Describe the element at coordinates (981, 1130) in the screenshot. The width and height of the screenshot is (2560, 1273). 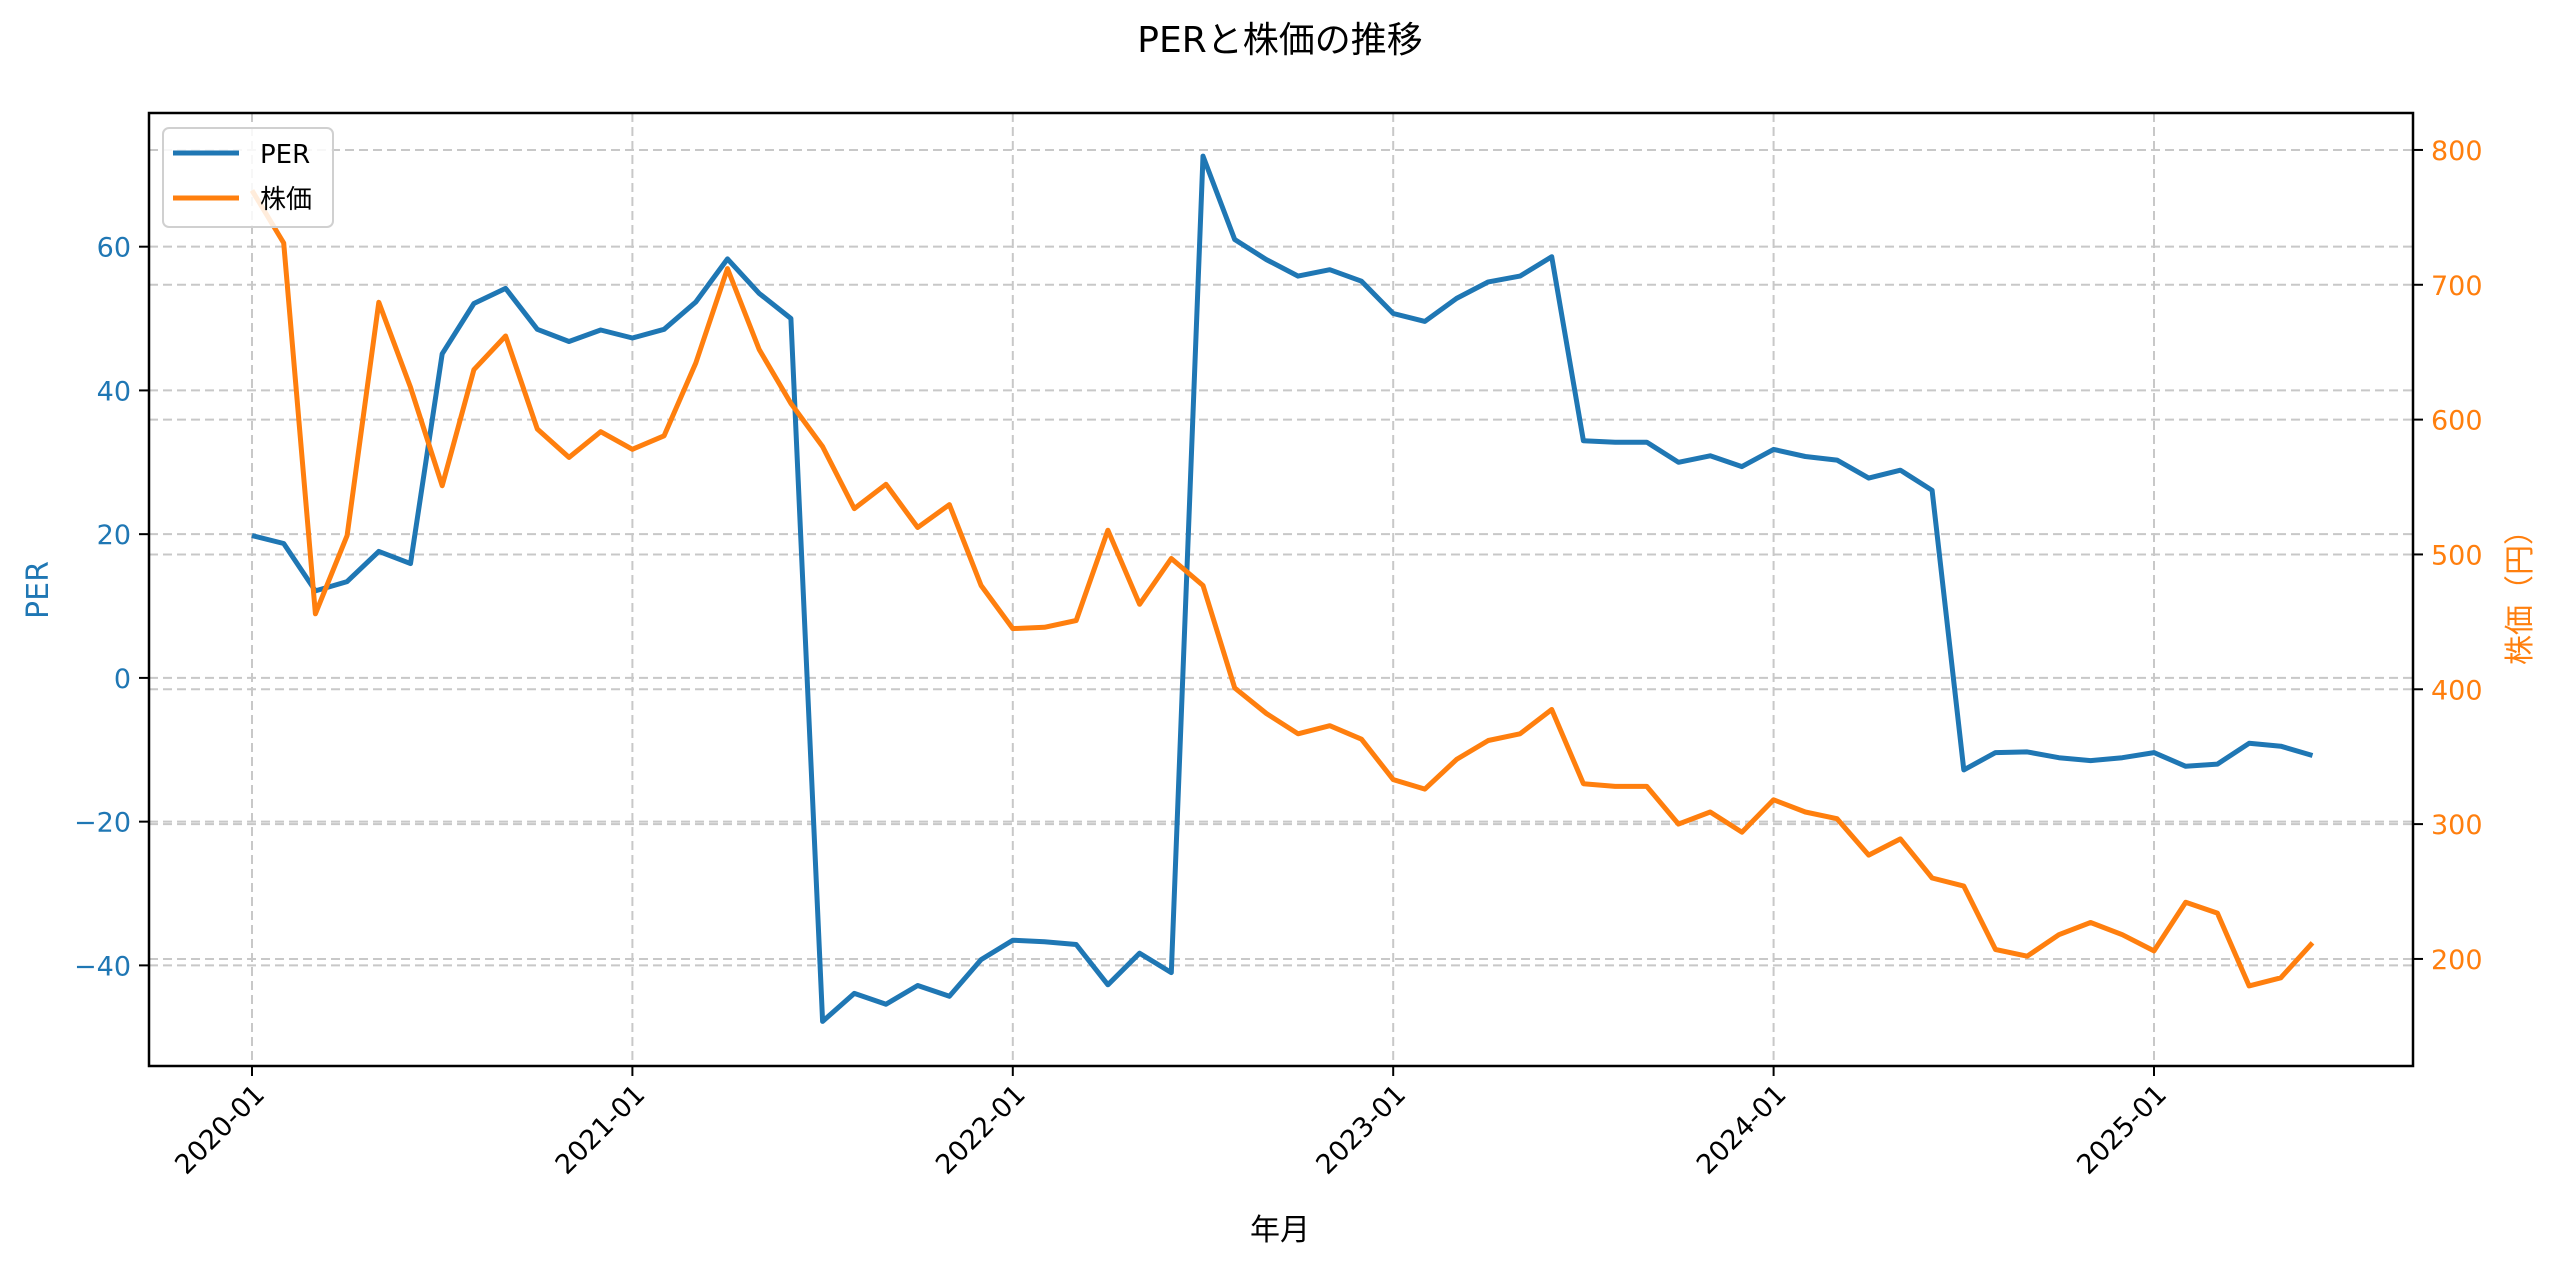
I see `x-tick-label: 2022-01` at that location.